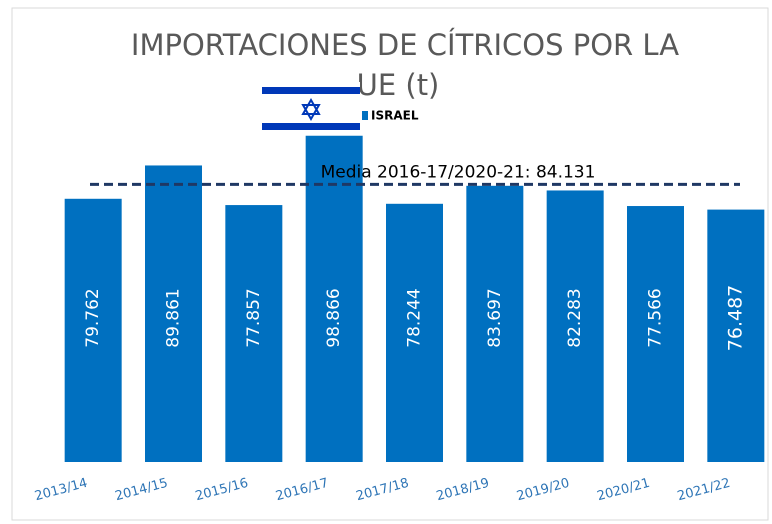  I want to click on flag-star, so click(311, 109).